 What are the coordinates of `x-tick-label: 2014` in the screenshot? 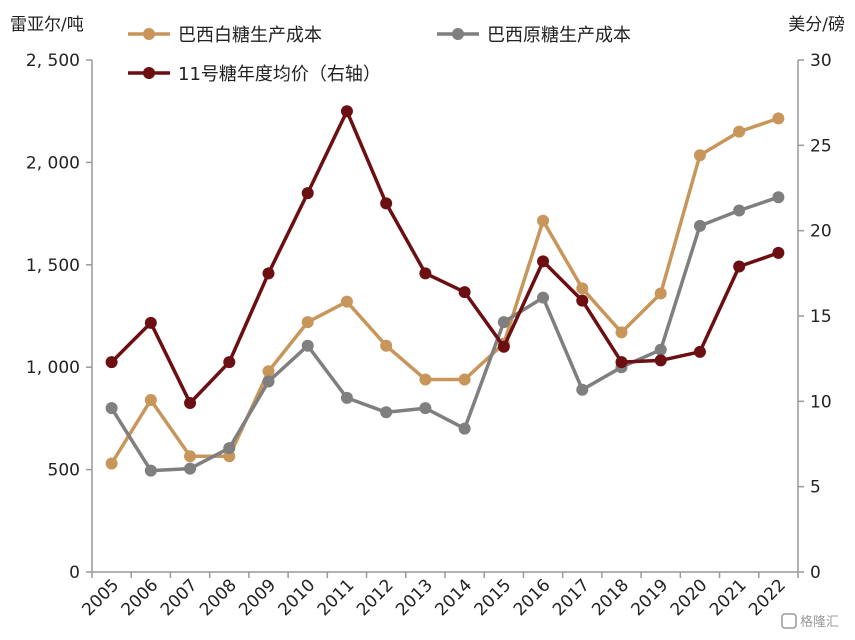 It's located at (453, 597).